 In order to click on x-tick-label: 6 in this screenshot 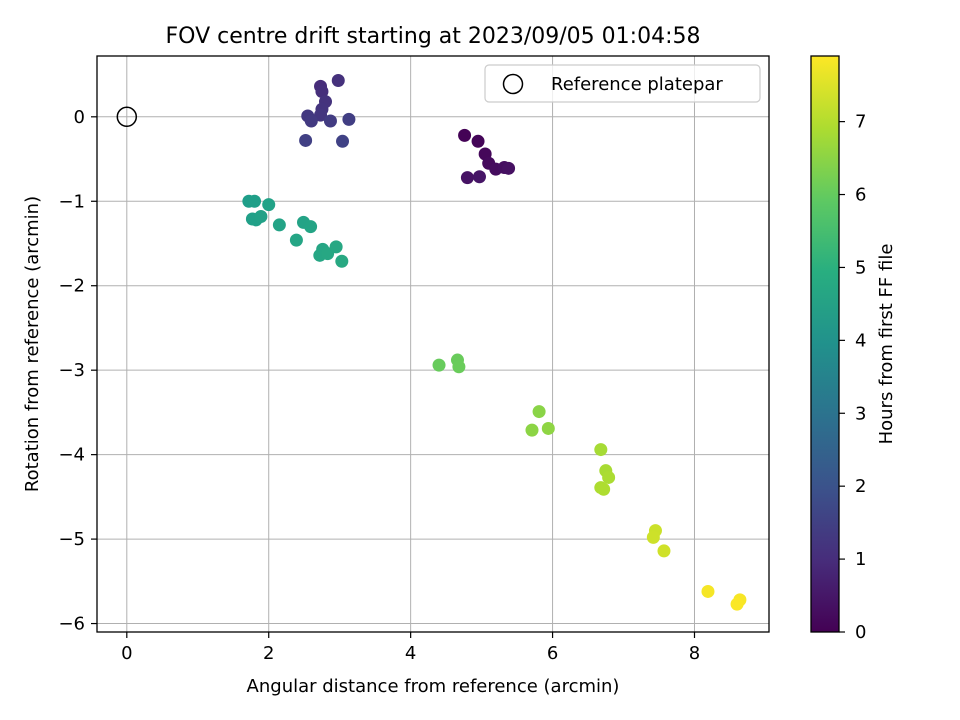, I will do `click(552, 653)`.